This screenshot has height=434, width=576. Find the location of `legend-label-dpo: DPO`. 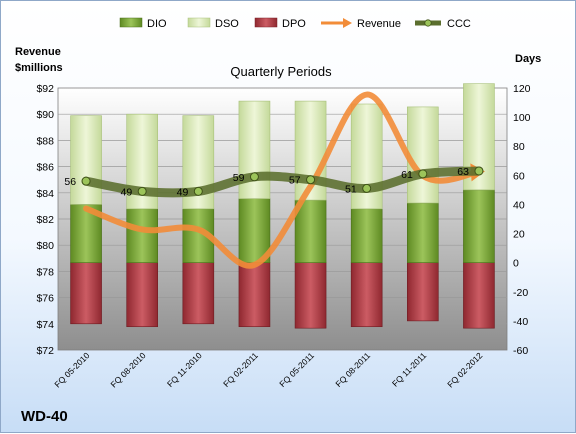

legend-label-dpo: DPO is located at coordinates (294, 24).